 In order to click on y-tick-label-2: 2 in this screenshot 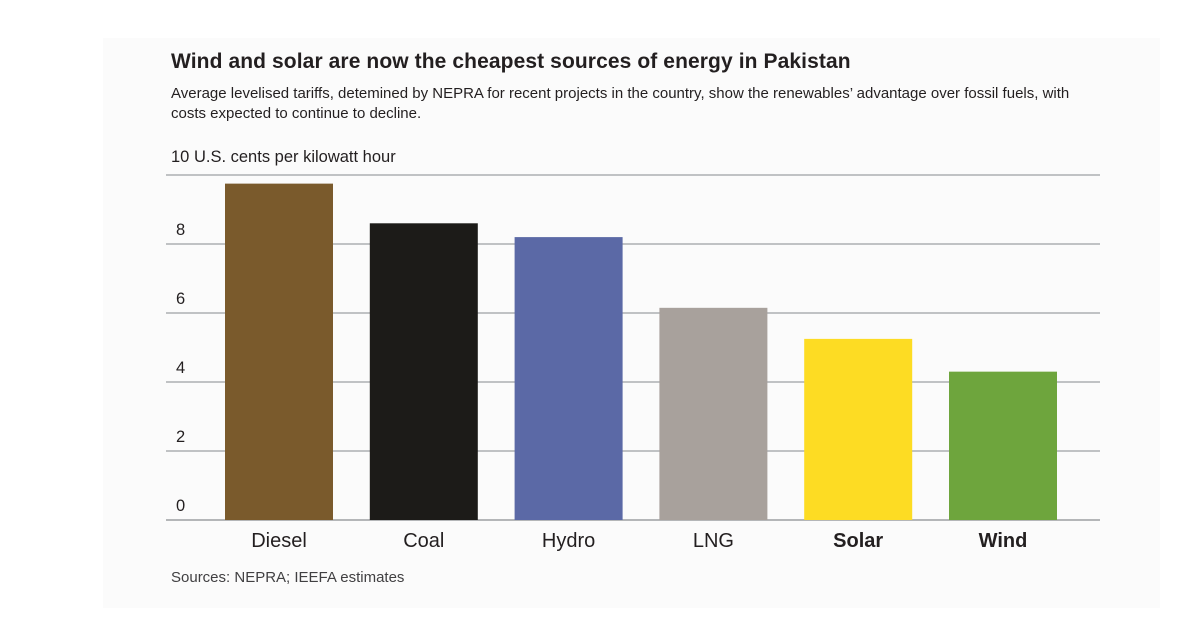, I will do `click(180, 437)`.